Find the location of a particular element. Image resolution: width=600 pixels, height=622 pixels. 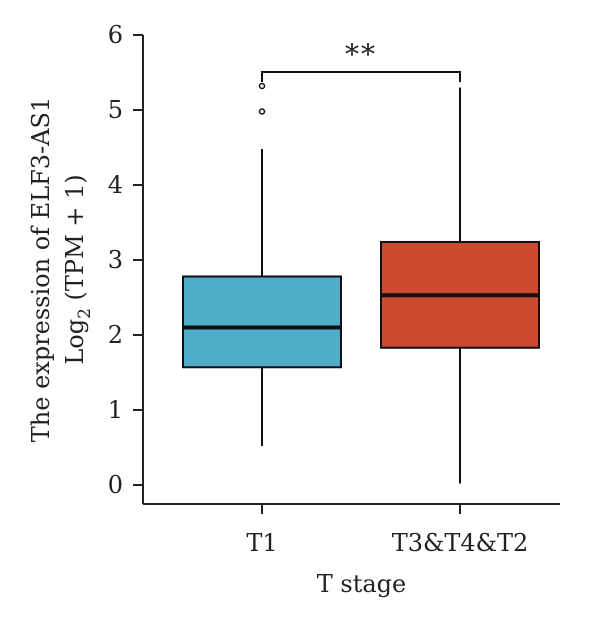

y-ticks-group: 0 1 2 3 4 5 6 is located at coordinates (125, 260).